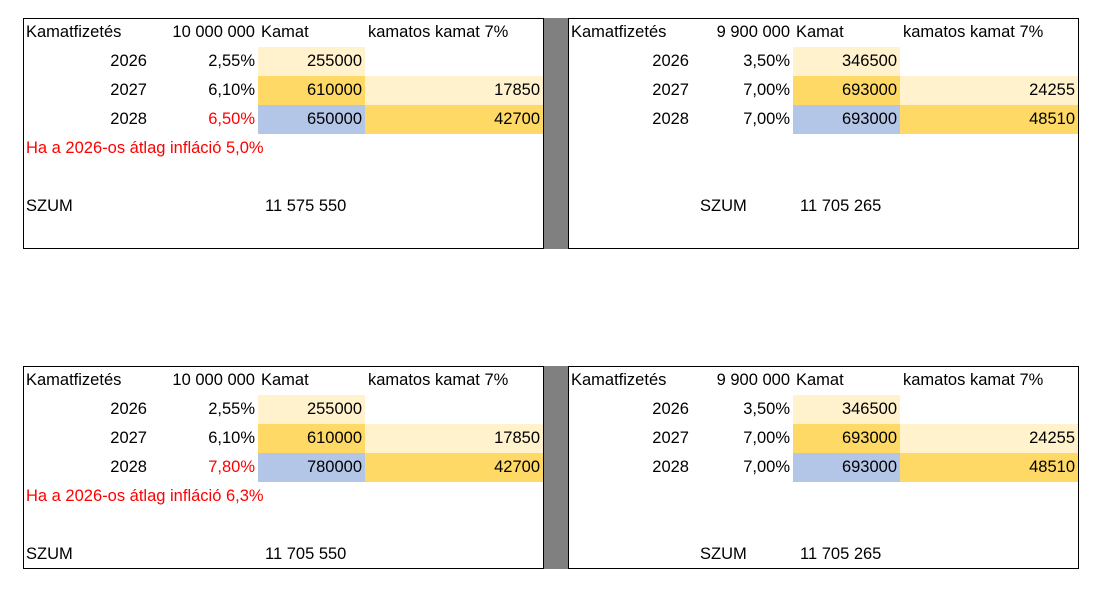 Image resolution: width=1116 pixels, height=591 pixels. What do you see at coordinates (145, 496) in the screenshot?
I see `inflation-note: Ha a 2026-os átlag infláció 6,3%` at bounding box center [145, 496].